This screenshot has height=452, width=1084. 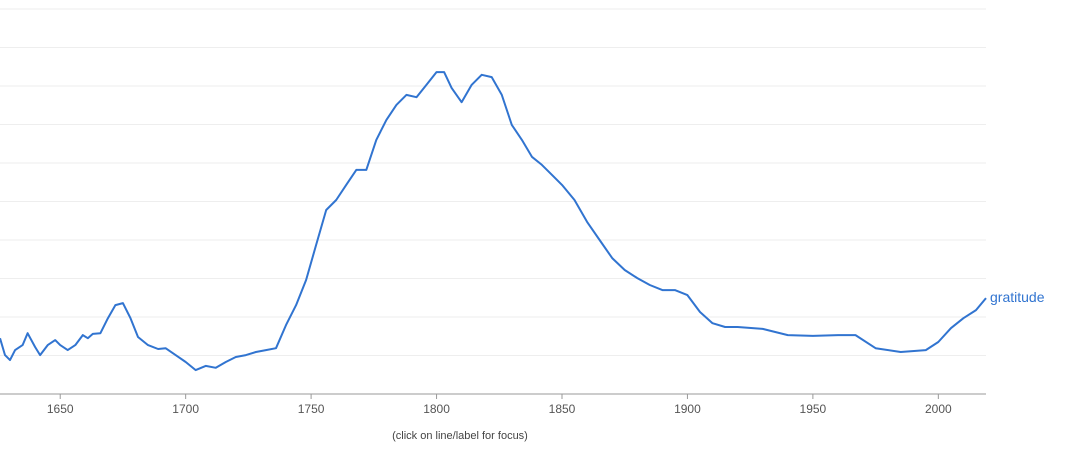 I want to click on x-tick-label: 1800, so click(x=436, y=409).